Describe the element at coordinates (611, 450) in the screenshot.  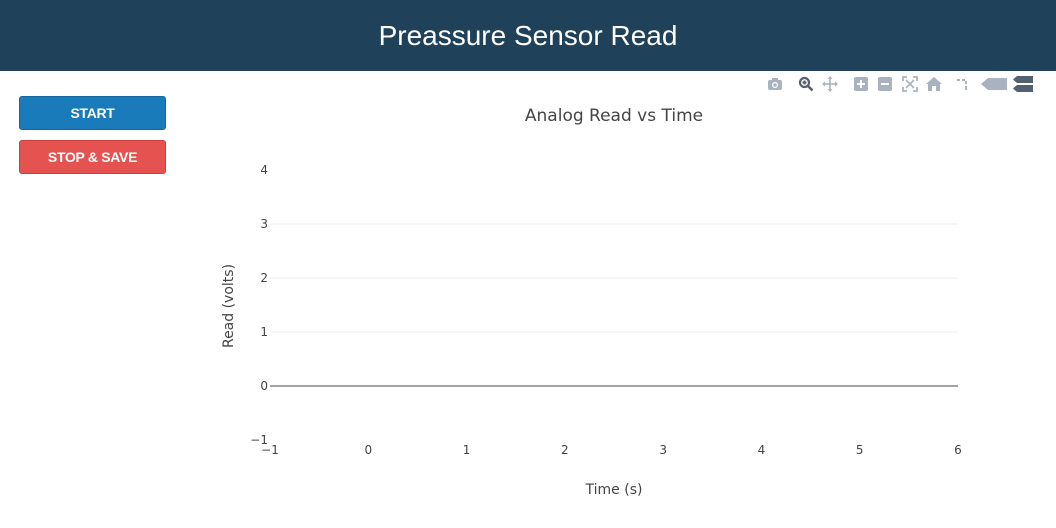
I see `x-axis-ticks: −1 0 1 2 3 4 5 6` at that location.